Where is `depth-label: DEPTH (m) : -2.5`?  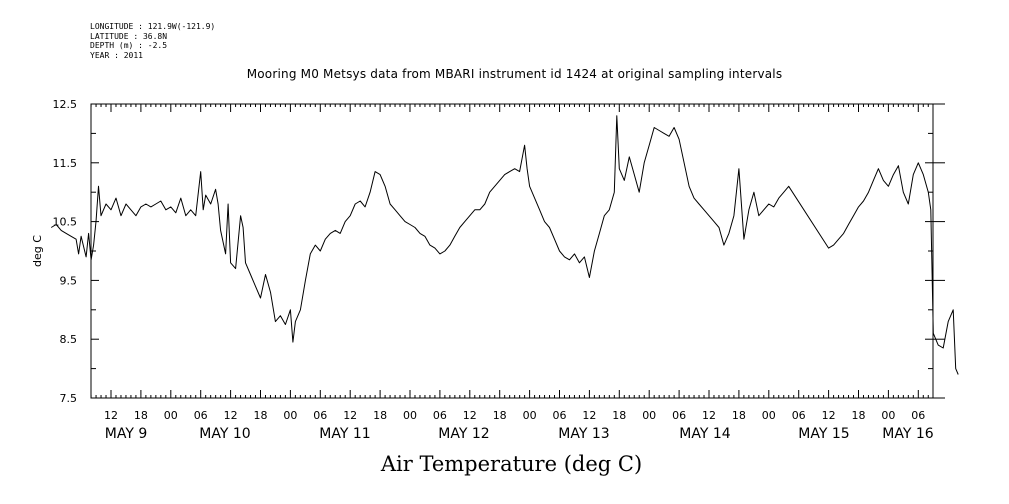
depth-label: DEPTH (m) : -2.5 is located at coordinates (129, 45).